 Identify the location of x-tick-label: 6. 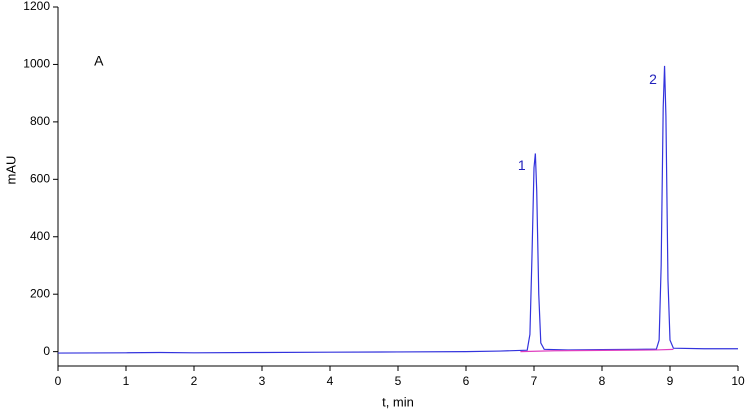
(466, 381).